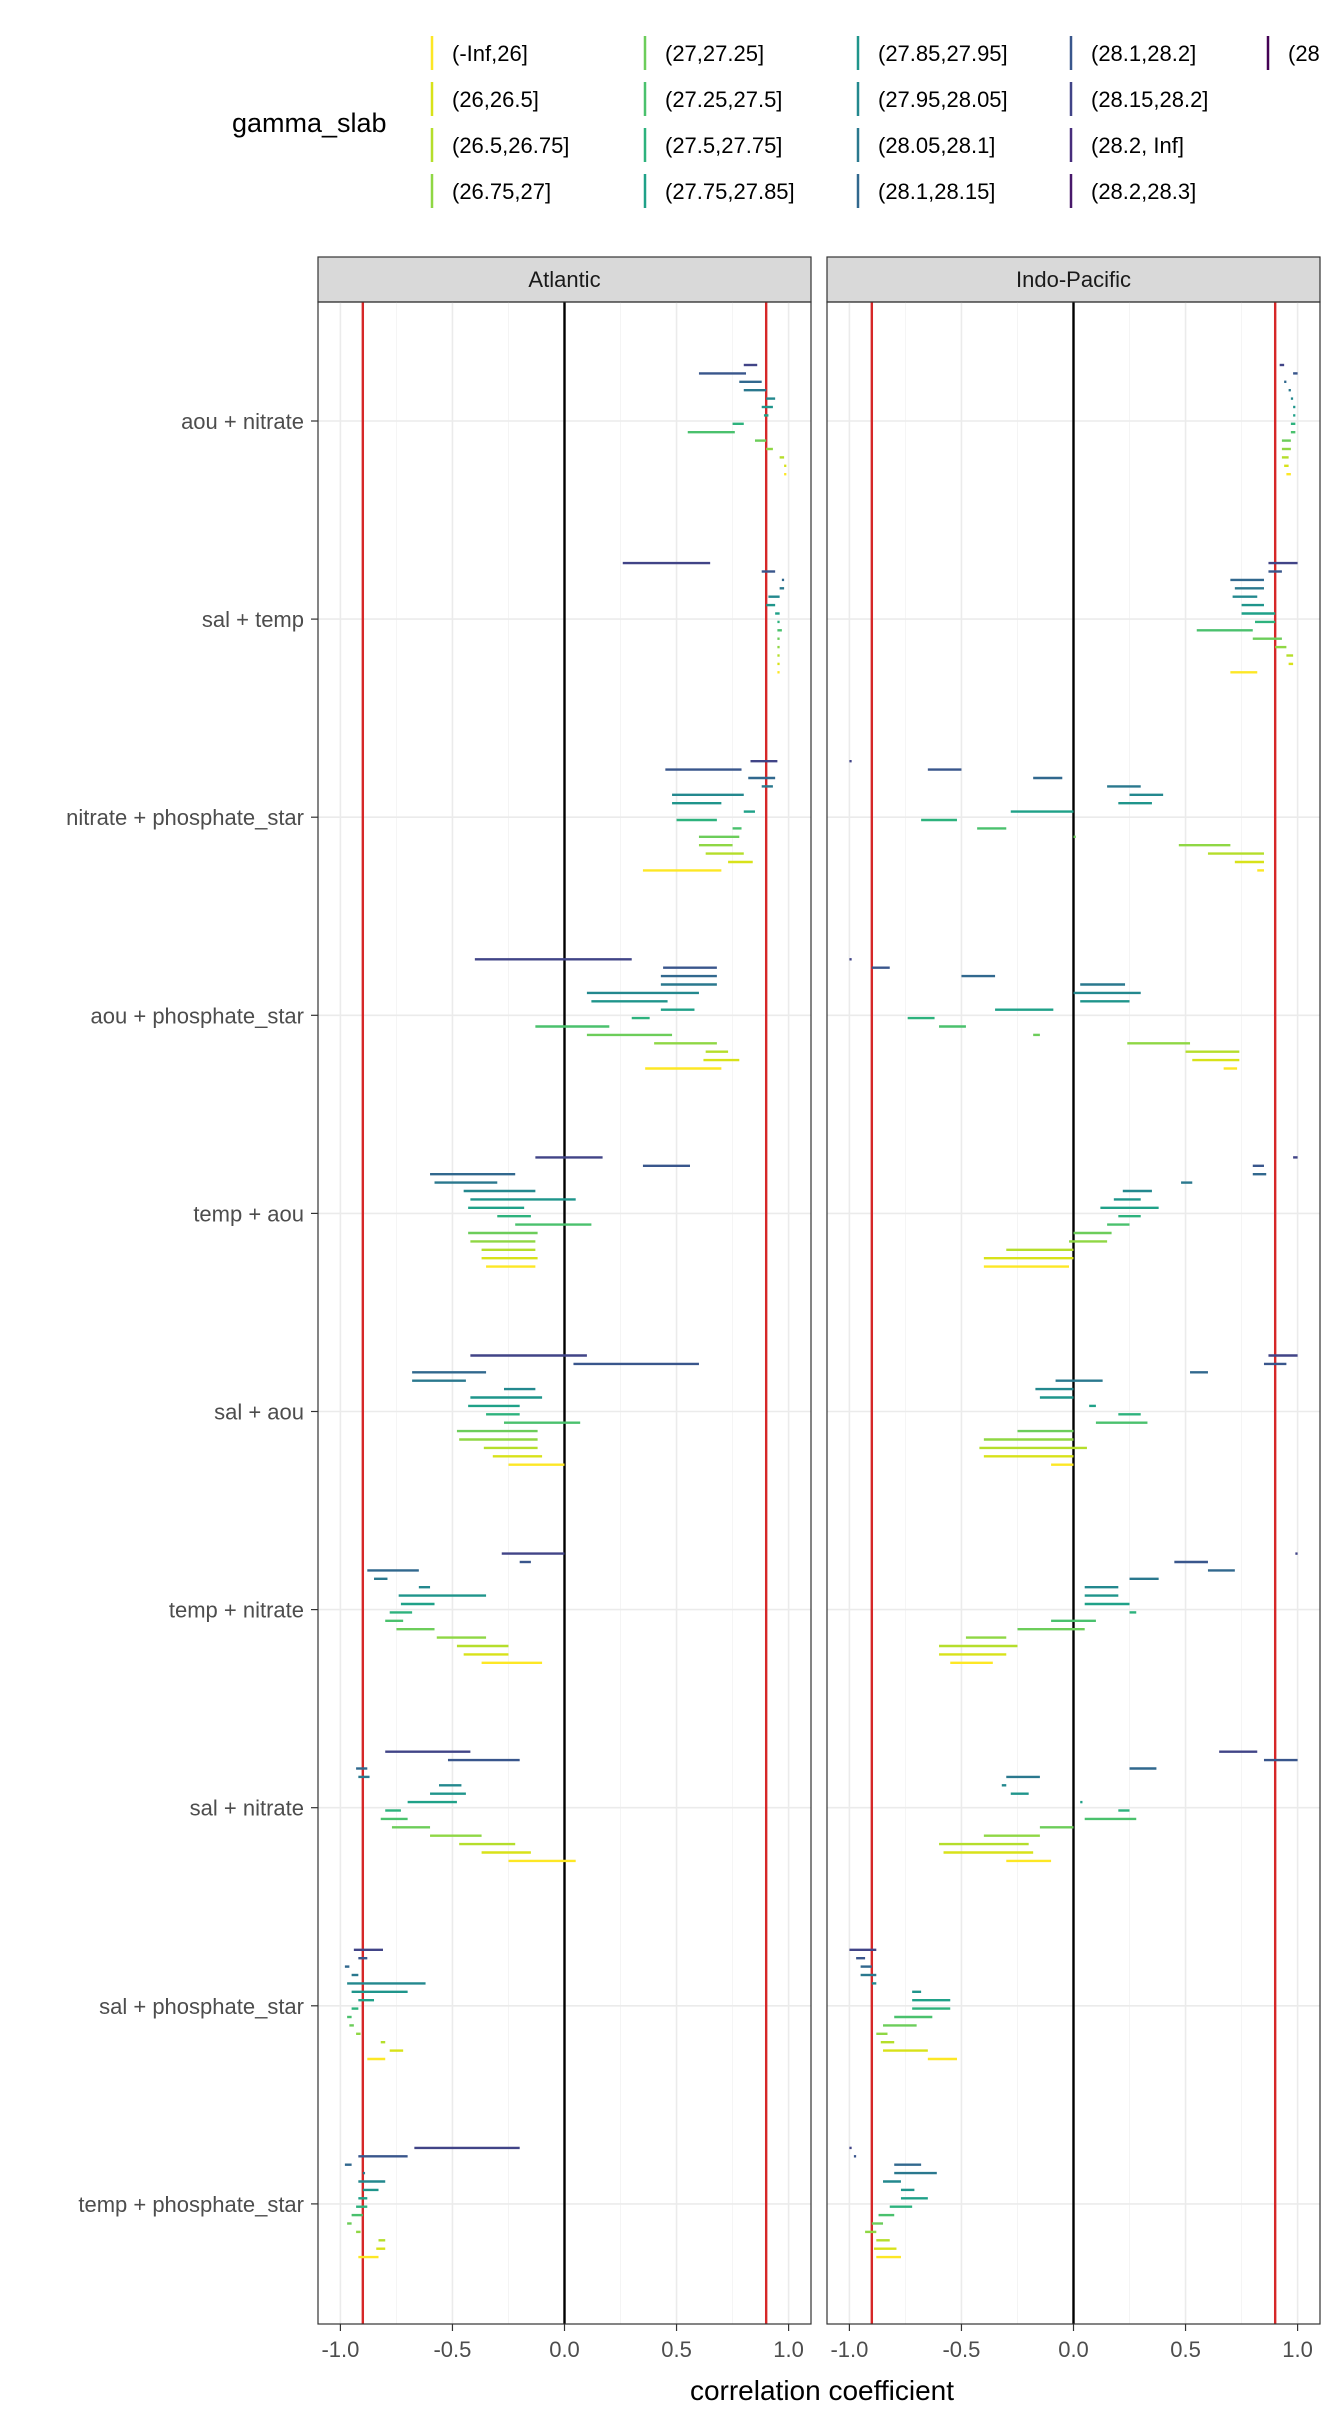  I want to click on x-axis-title: correlation coefficient, so click(822, 2390).